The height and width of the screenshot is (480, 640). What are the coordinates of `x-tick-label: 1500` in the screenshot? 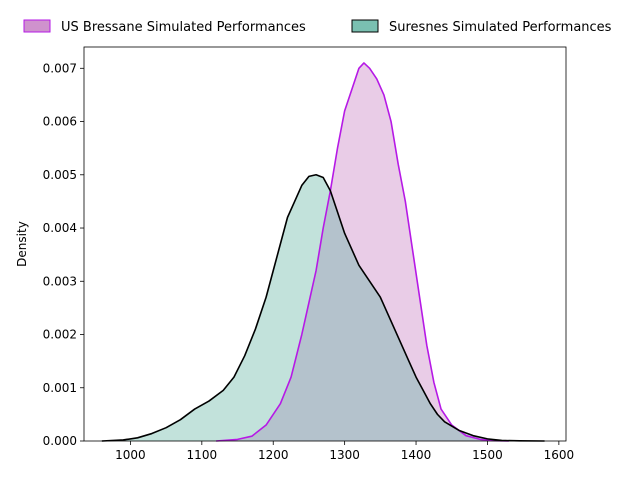 It's located at (487, 455).